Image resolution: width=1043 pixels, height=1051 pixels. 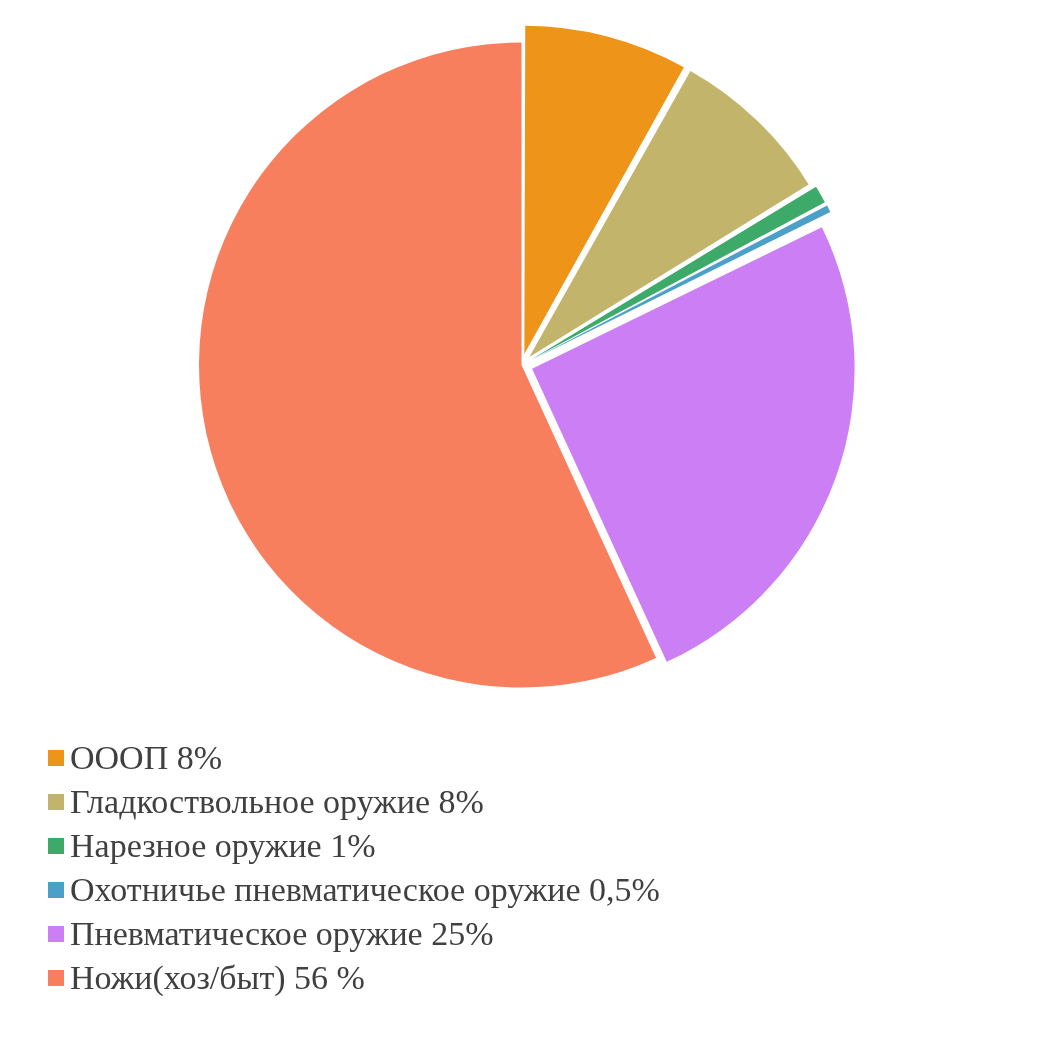 I want to click on legend-label: Охотничье пневматическое оружие 0,5%, so click(x=365, y=890).